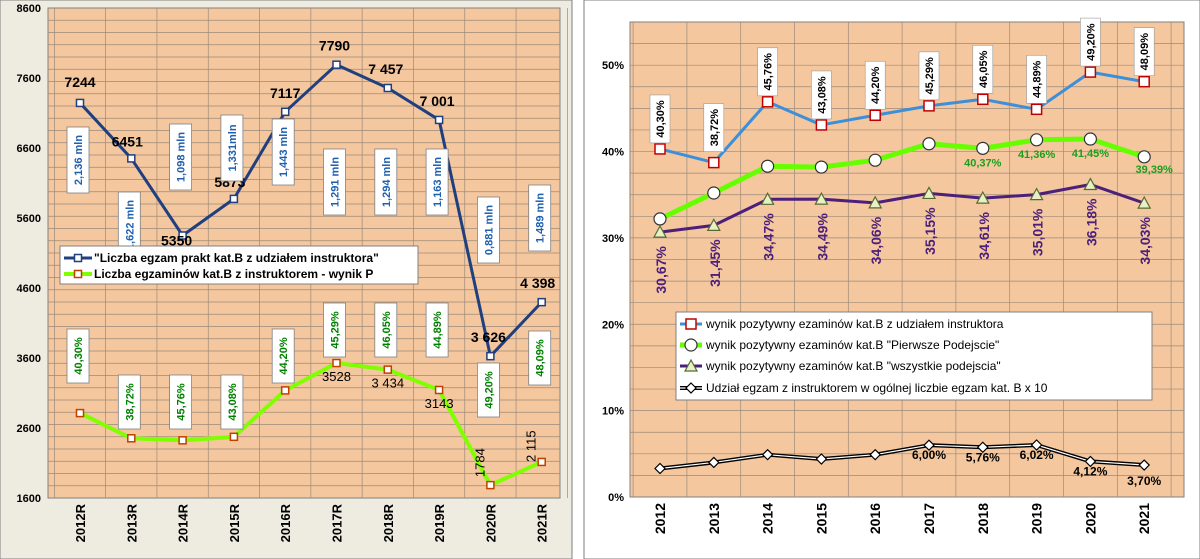 The height and width of the screenshot is (559, 1200). Describe the element at coordinates (1091, 154) in the screenshot. I see `right-data-label-first-attempt: 41,45%` at that location.